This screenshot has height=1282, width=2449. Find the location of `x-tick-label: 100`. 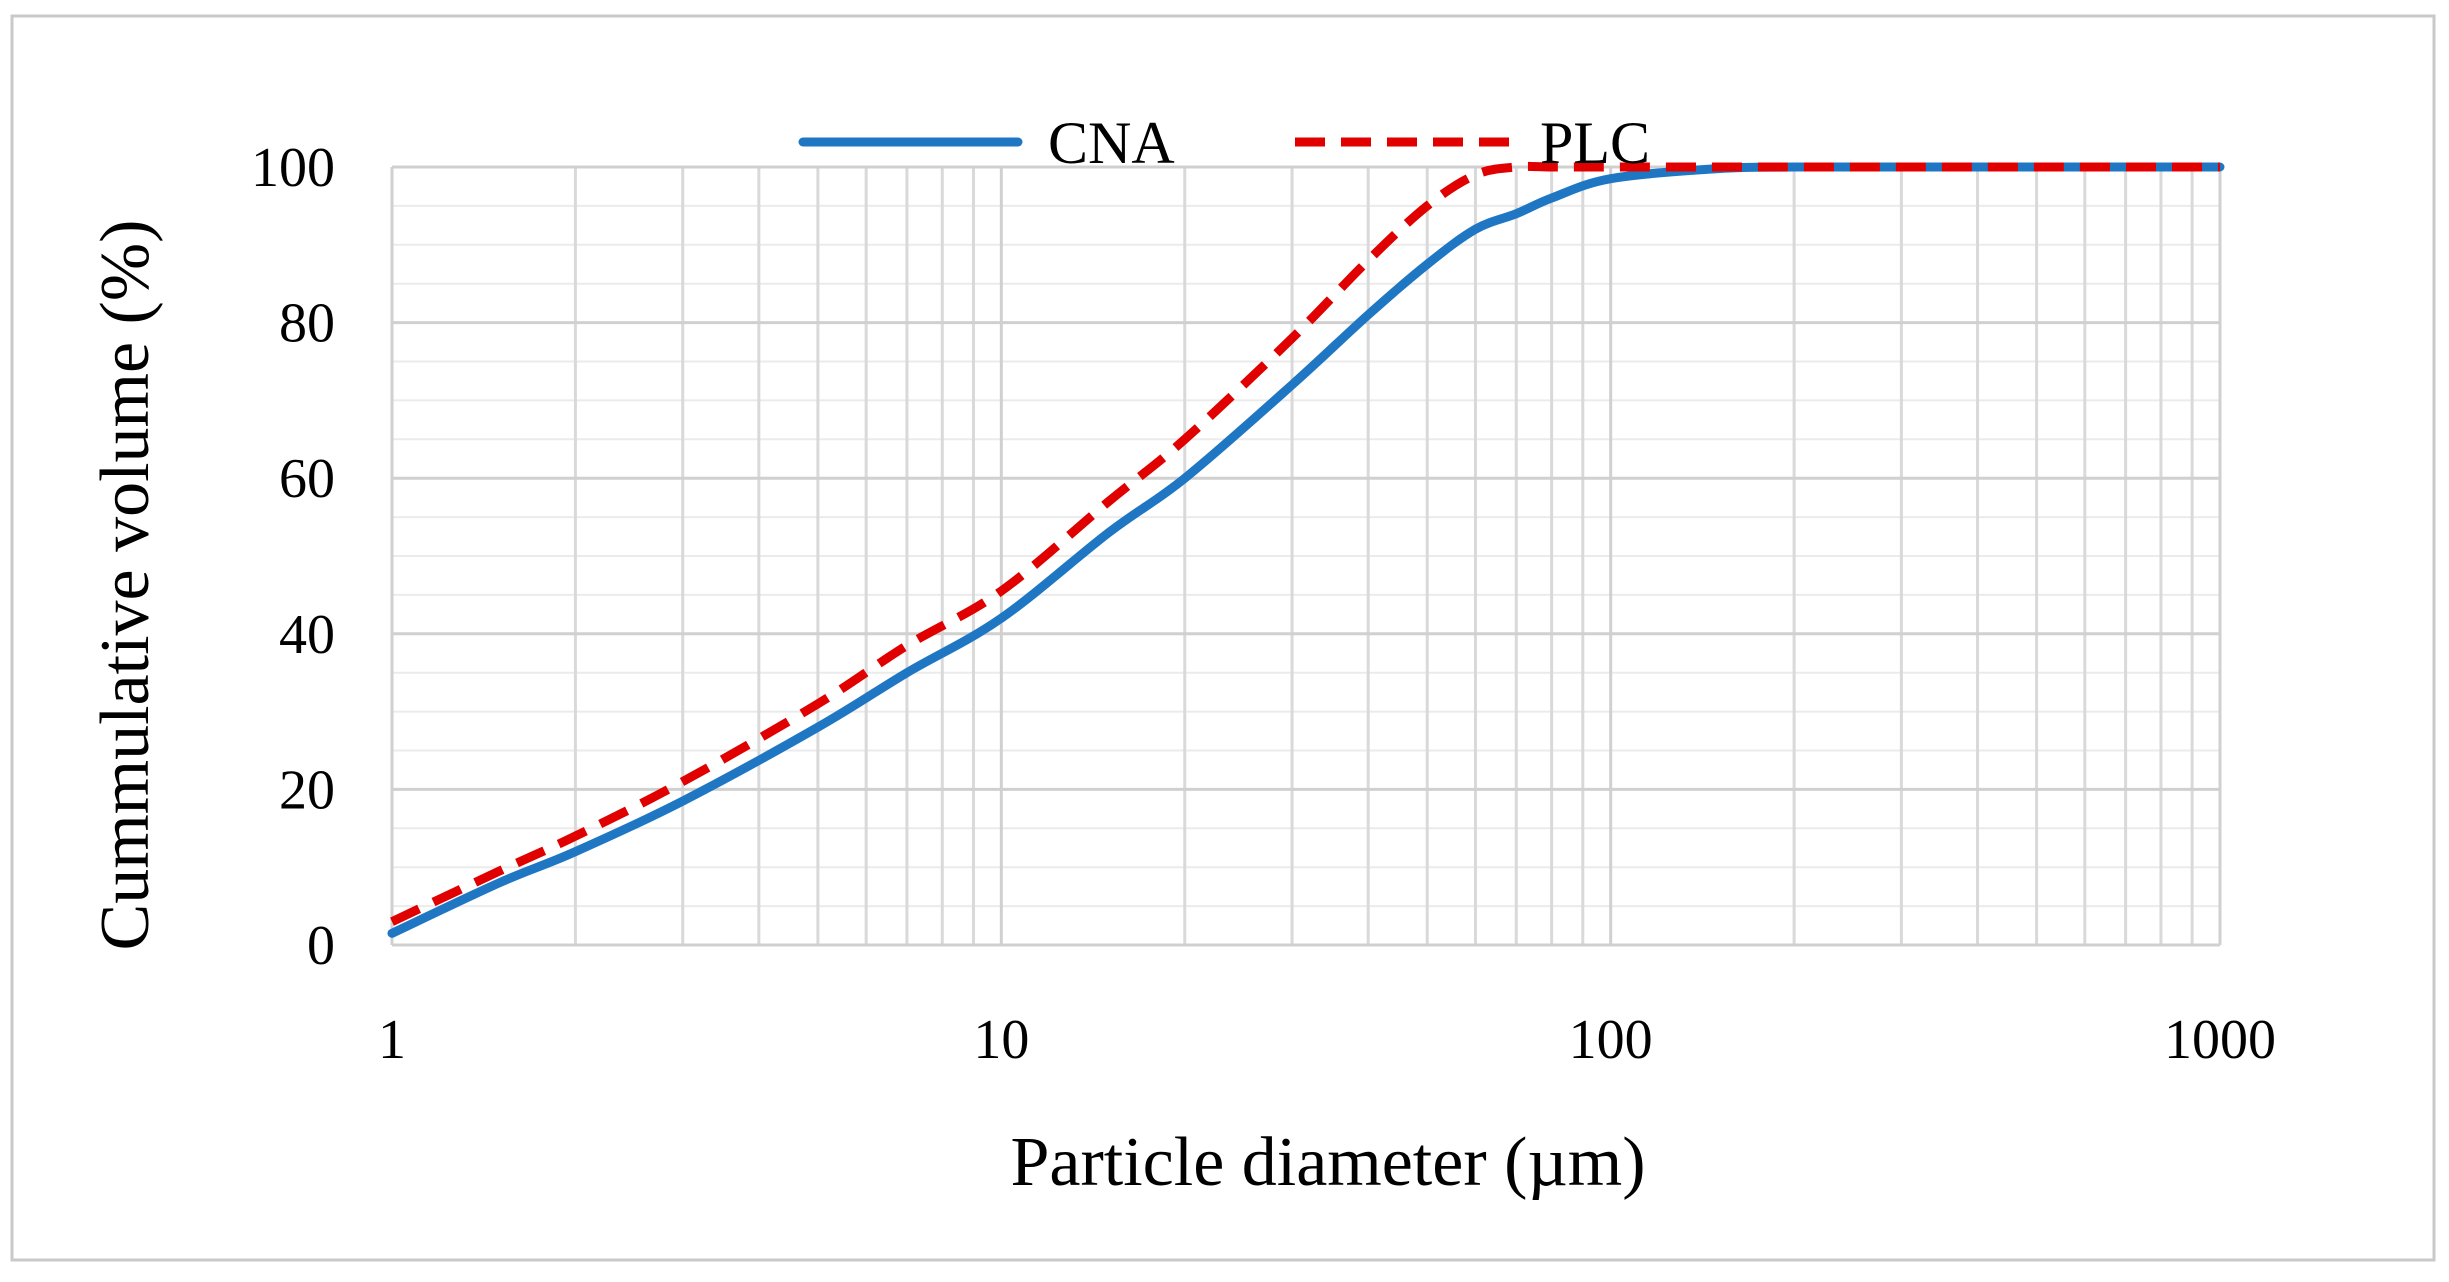

x-tick-label: 100 is located at coordinates (1611, 1040).